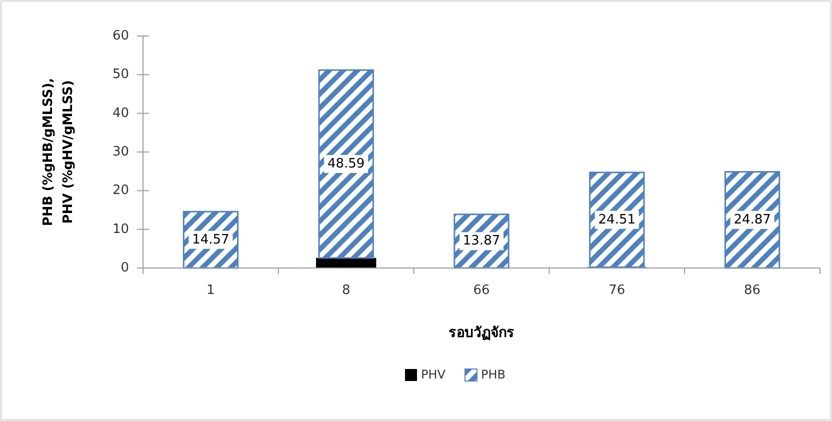 This screenshot has height=421, width=832. Describe the element at coordinates (617, 290) in the screenshot. I see `x-tick-label: 76` at that location.